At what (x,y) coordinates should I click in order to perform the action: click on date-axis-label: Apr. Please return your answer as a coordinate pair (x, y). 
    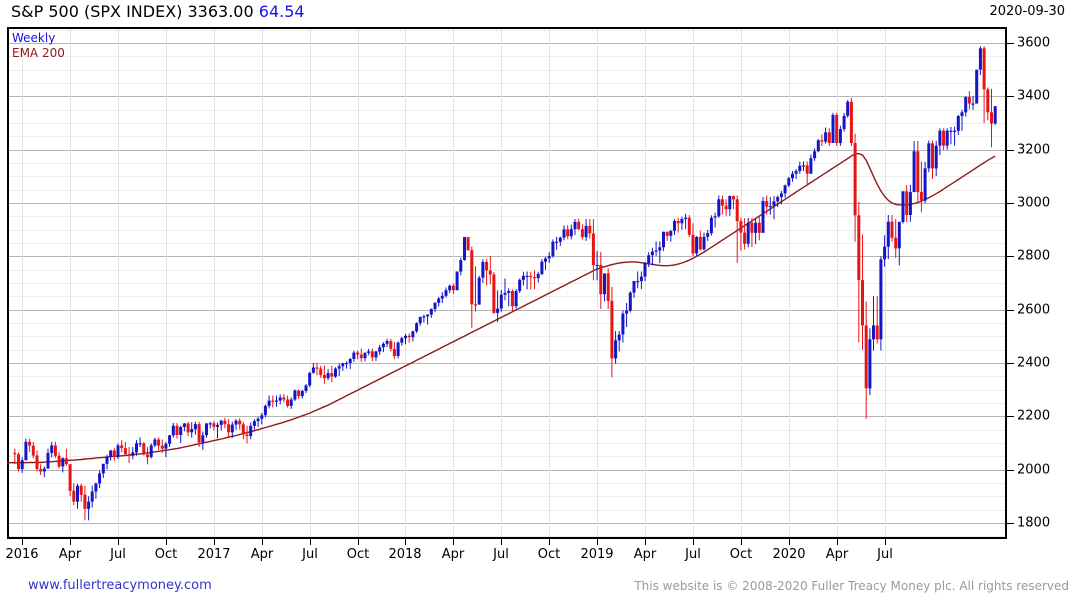
    Looking at the image, I should click on (262, 554).